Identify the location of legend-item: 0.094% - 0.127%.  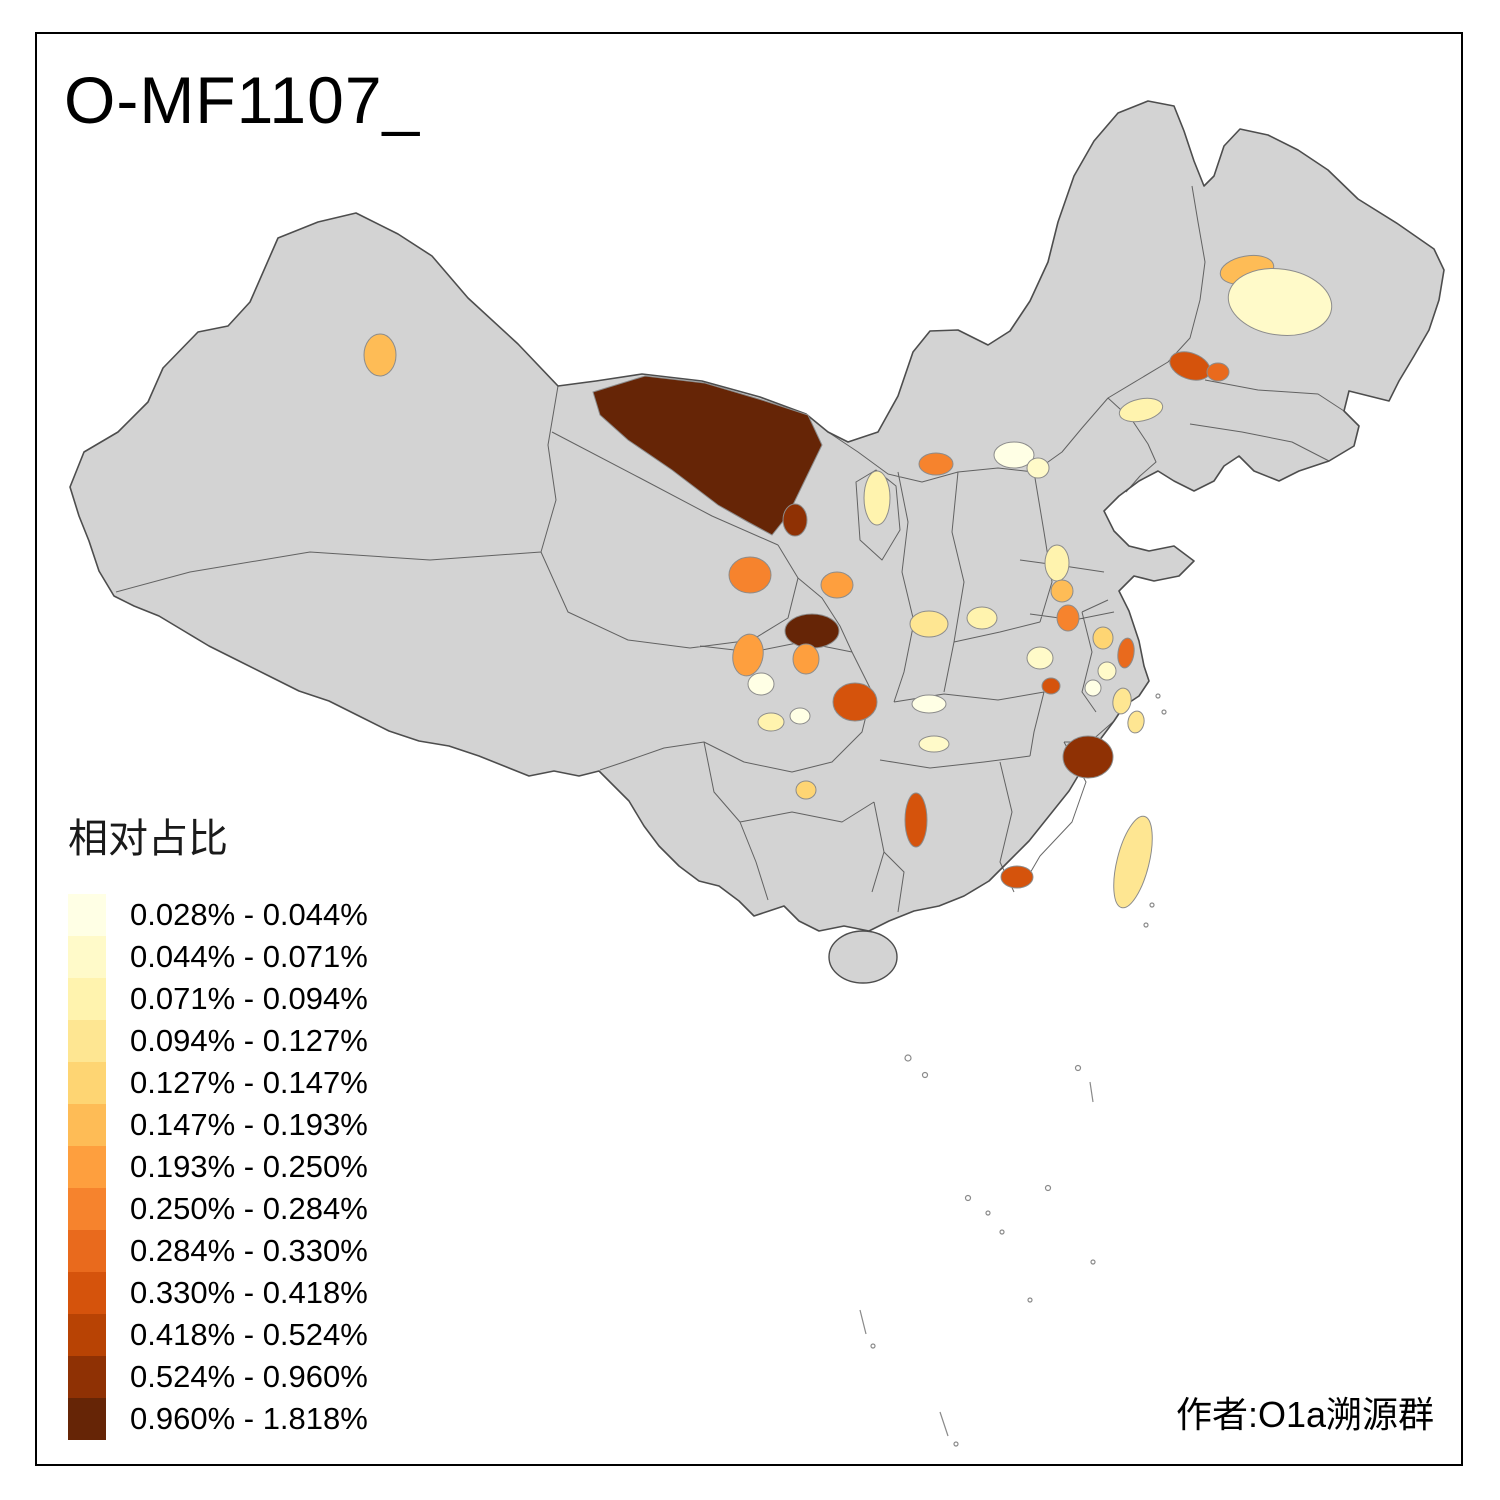
(218, 1041).